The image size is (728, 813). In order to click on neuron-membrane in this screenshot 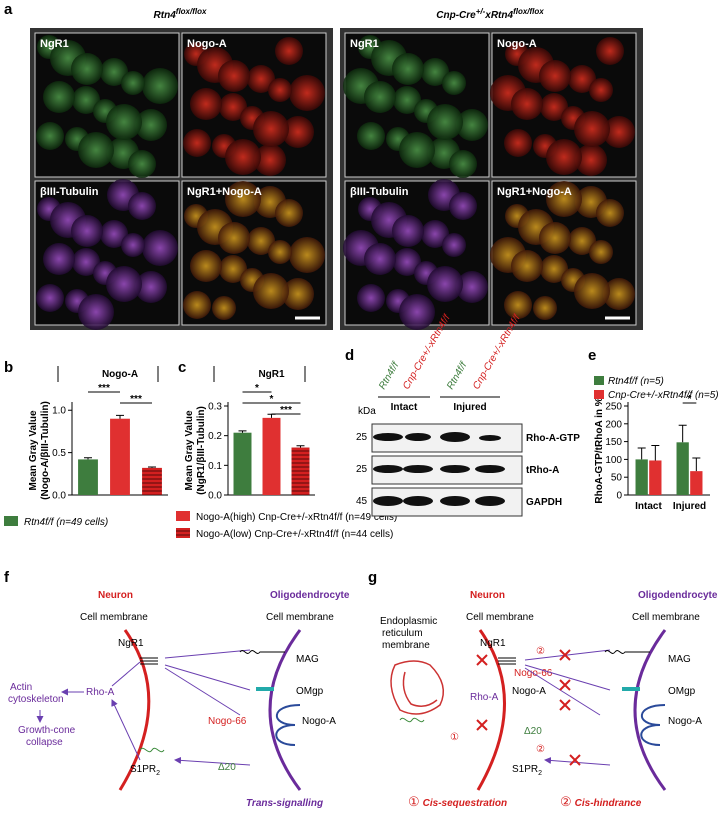, I will do `click(491, 710)`.